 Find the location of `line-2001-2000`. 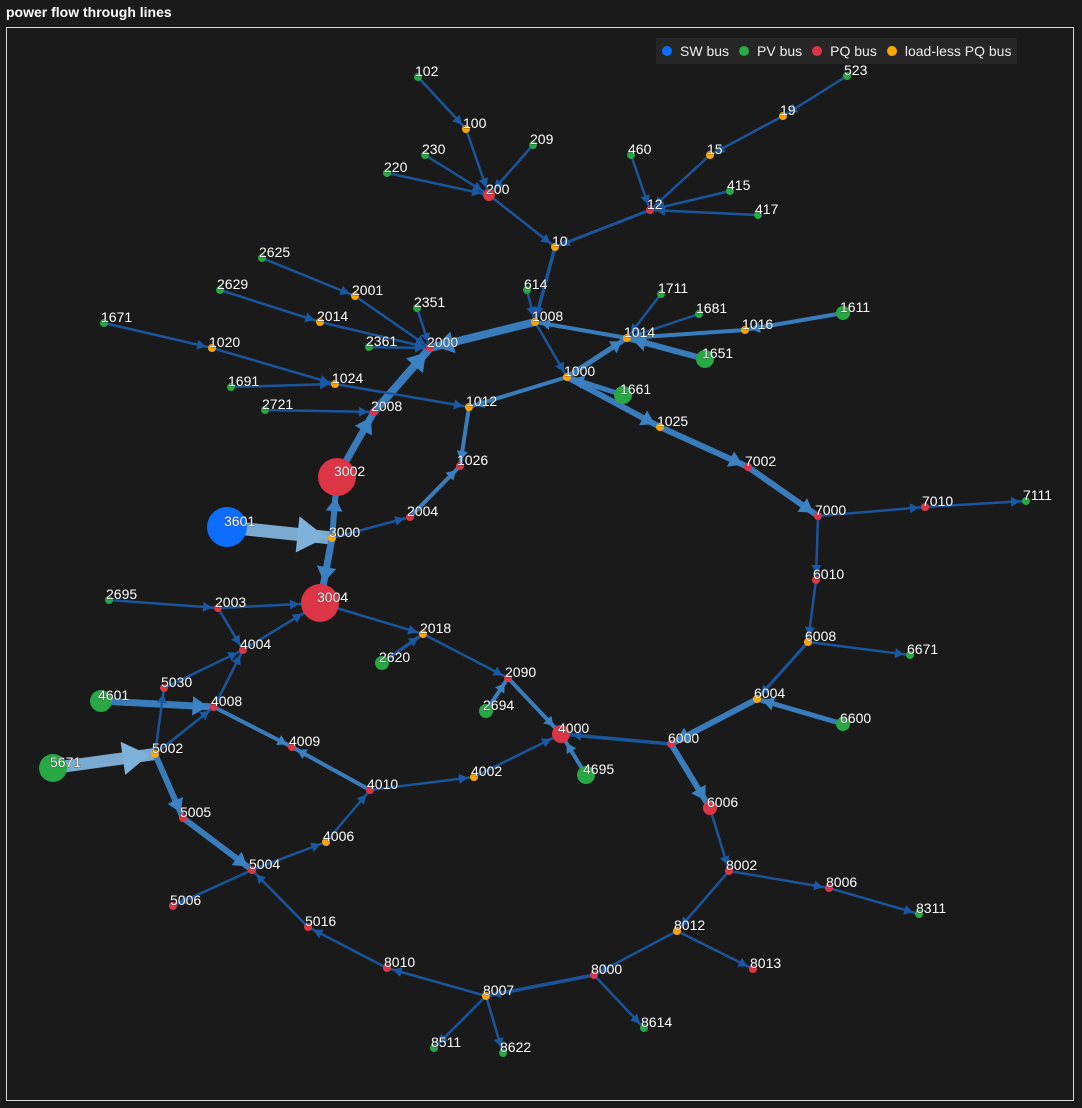

line-2001-2000 is located at coordinates (392, 322).